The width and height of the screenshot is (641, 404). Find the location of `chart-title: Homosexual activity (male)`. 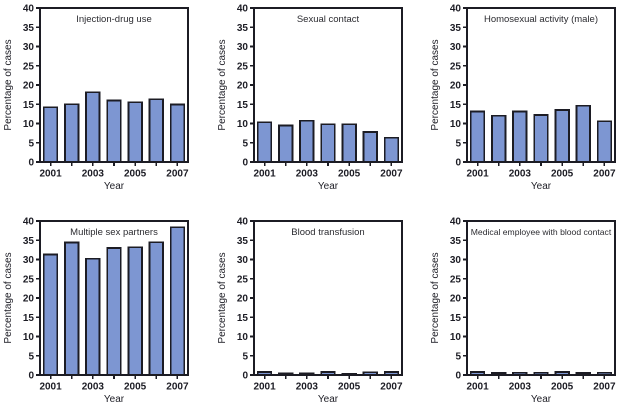

chart-title: Homosexual activity (male) is located at coordinates (541, 19).